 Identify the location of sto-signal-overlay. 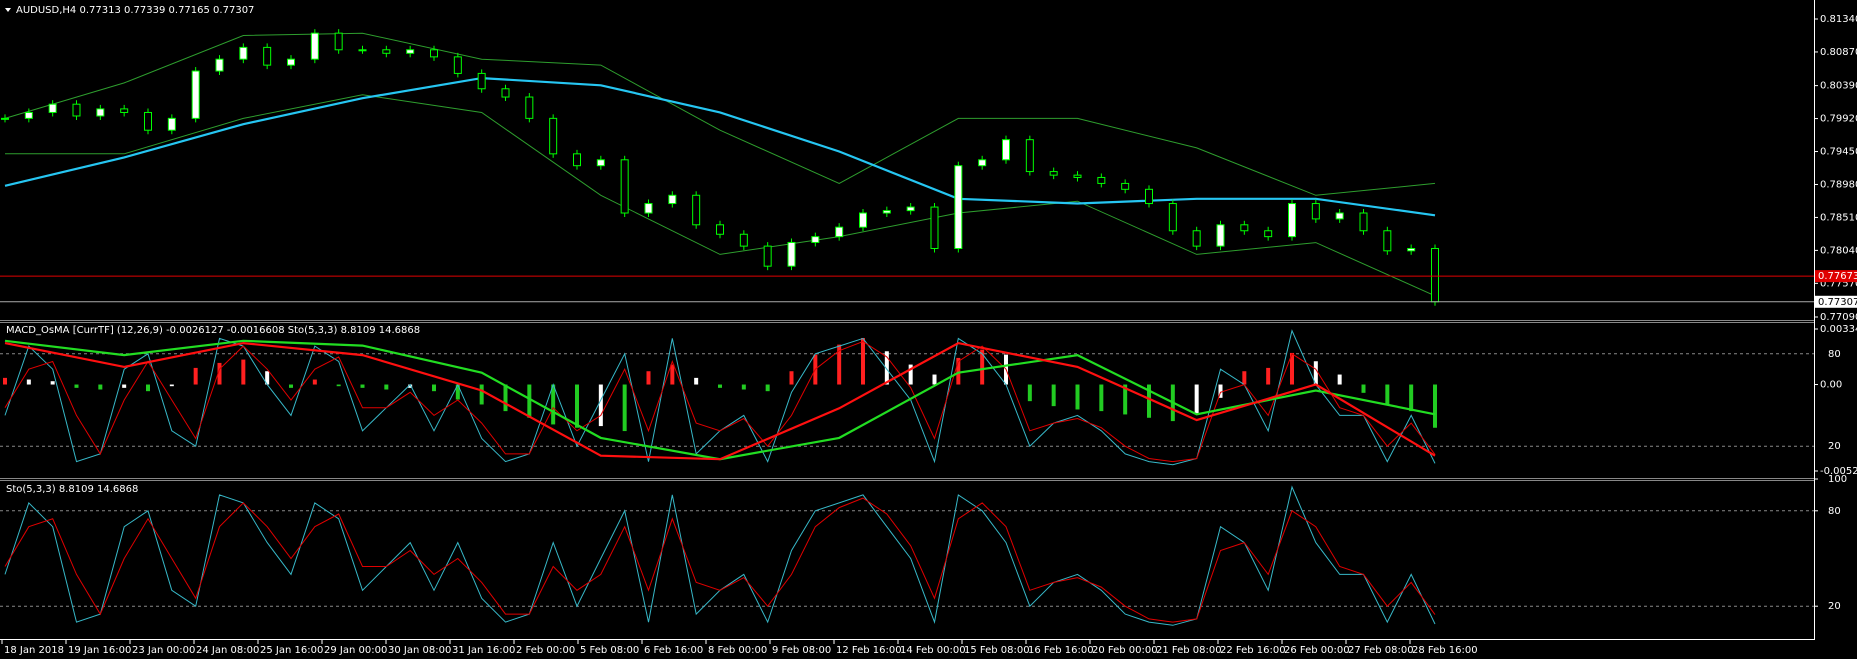
(720, 401).